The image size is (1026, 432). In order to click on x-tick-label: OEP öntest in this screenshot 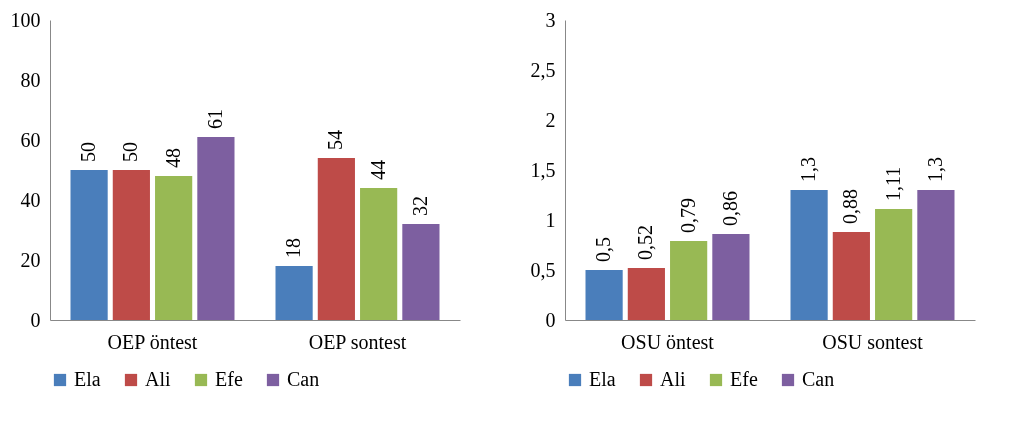, I will do `click(152, 341)`.